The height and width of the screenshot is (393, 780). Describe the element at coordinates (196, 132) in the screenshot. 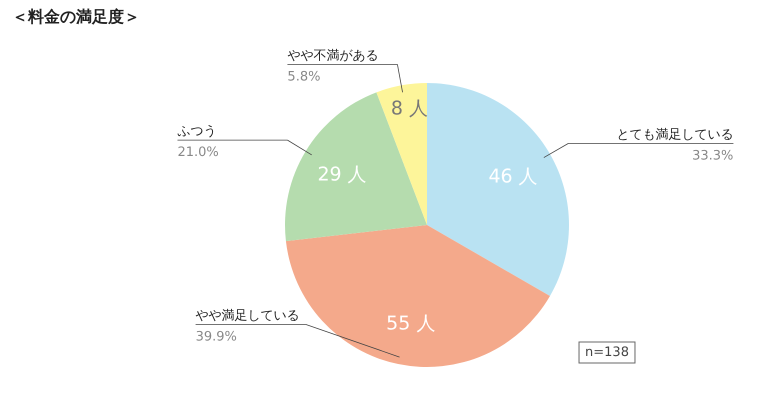

I see `slice-label: ふつう` at that location.